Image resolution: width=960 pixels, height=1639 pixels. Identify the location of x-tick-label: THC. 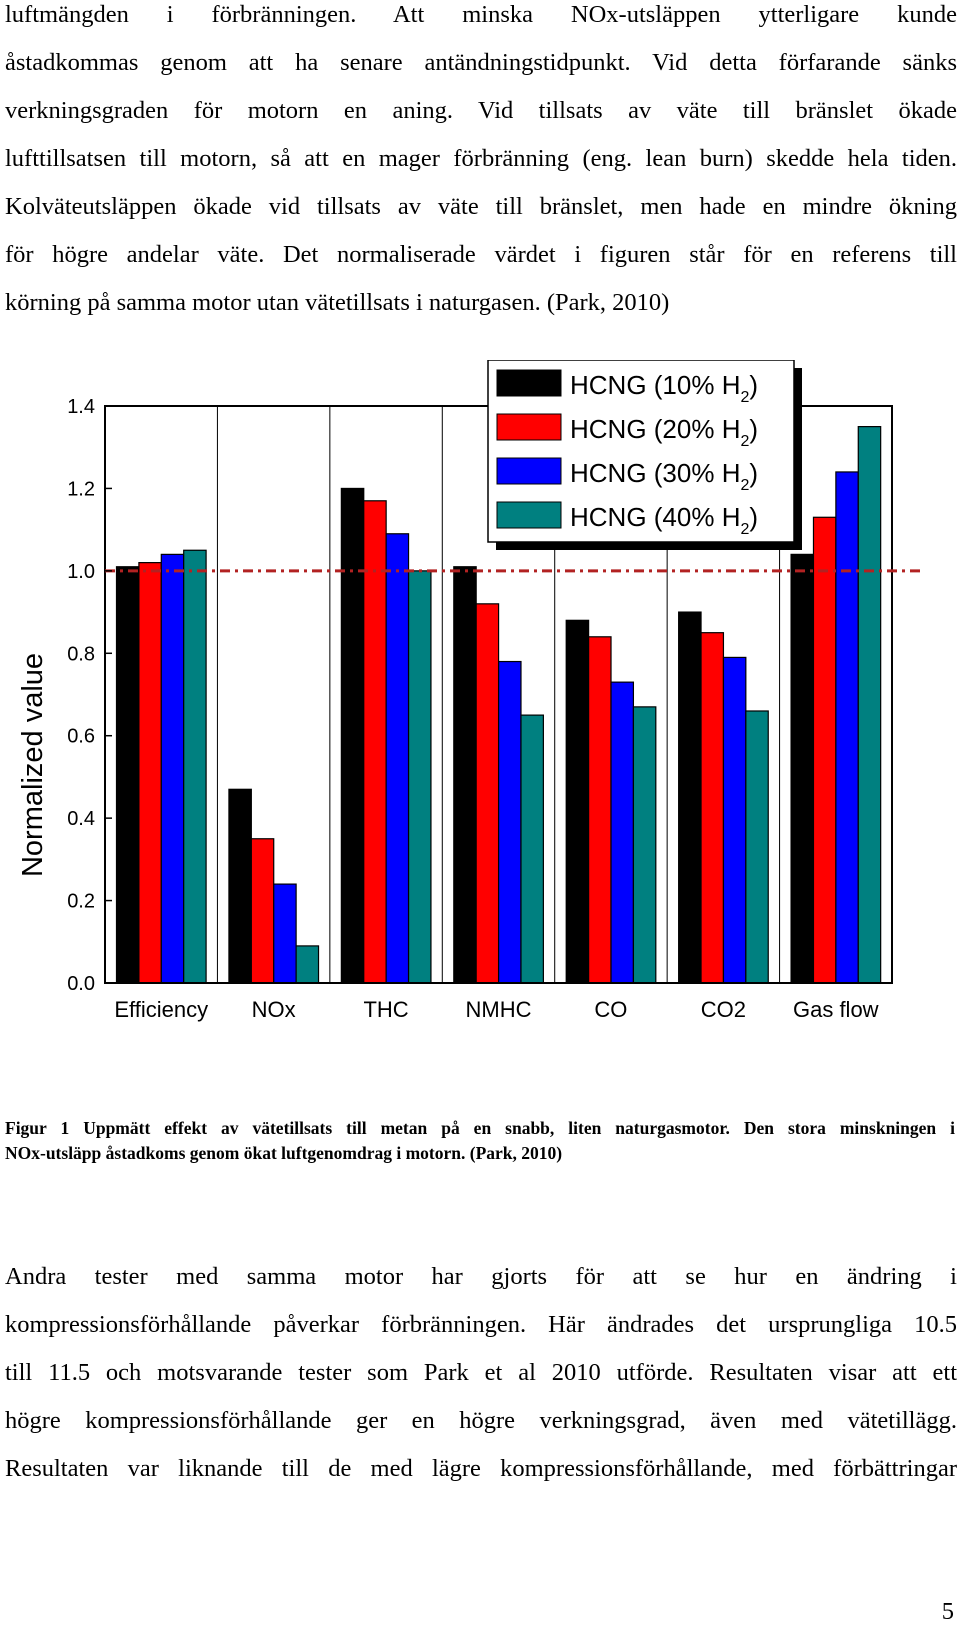
(385, 1009).